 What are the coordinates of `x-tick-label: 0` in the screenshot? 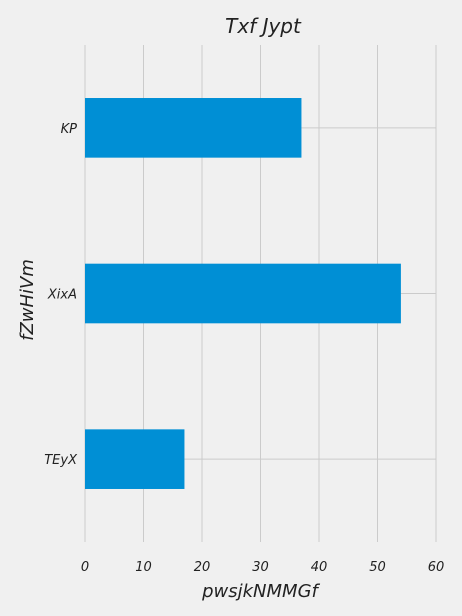 It's located at (85, 567).